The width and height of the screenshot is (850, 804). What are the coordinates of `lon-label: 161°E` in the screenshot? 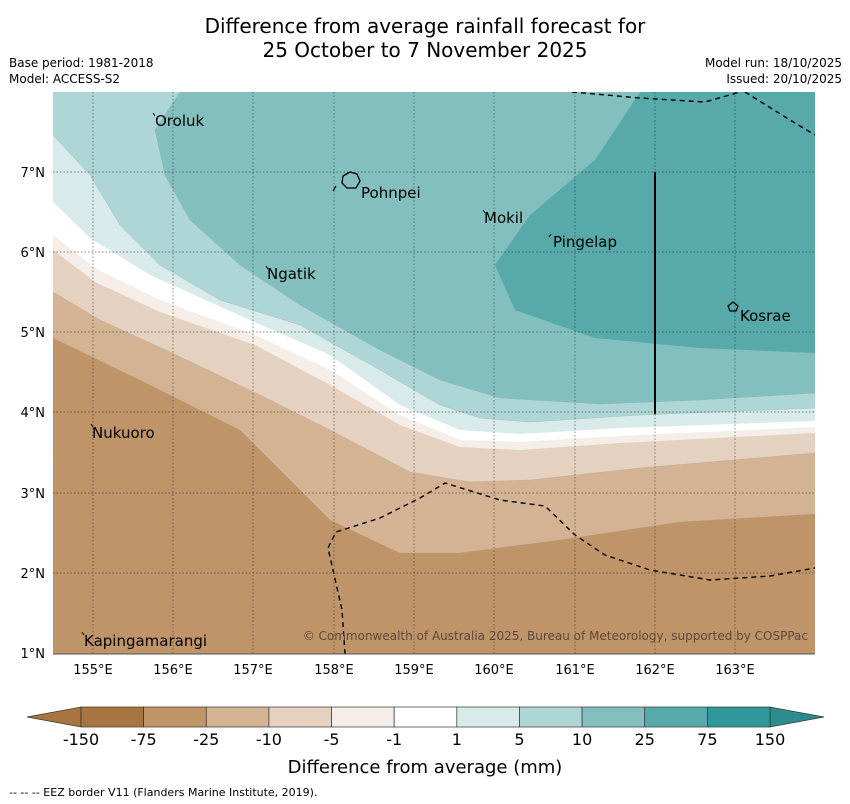 It's located at (575, 670).